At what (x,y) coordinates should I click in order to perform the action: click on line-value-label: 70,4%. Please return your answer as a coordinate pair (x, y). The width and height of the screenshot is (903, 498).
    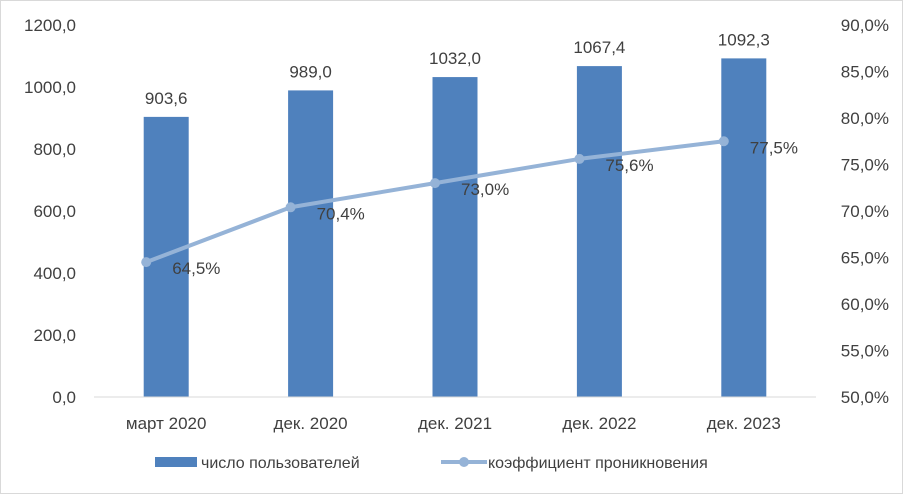
    Looking at the image, I should click on (341, 213).